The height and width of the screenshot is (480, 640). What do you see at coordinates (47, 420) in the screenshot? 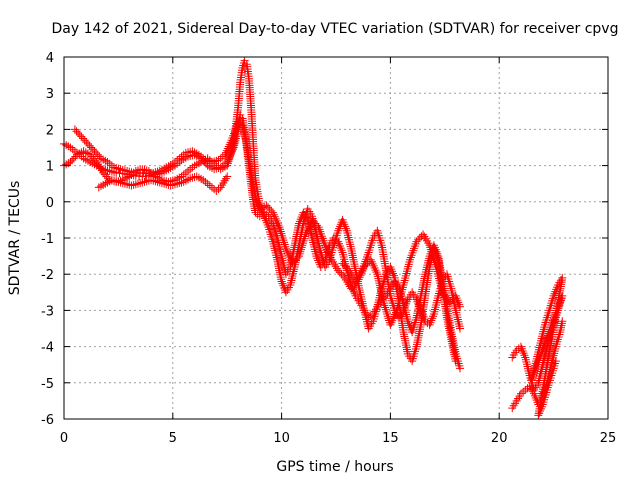
I see `y-tick-label: -6` at bounding box center [47, 420].